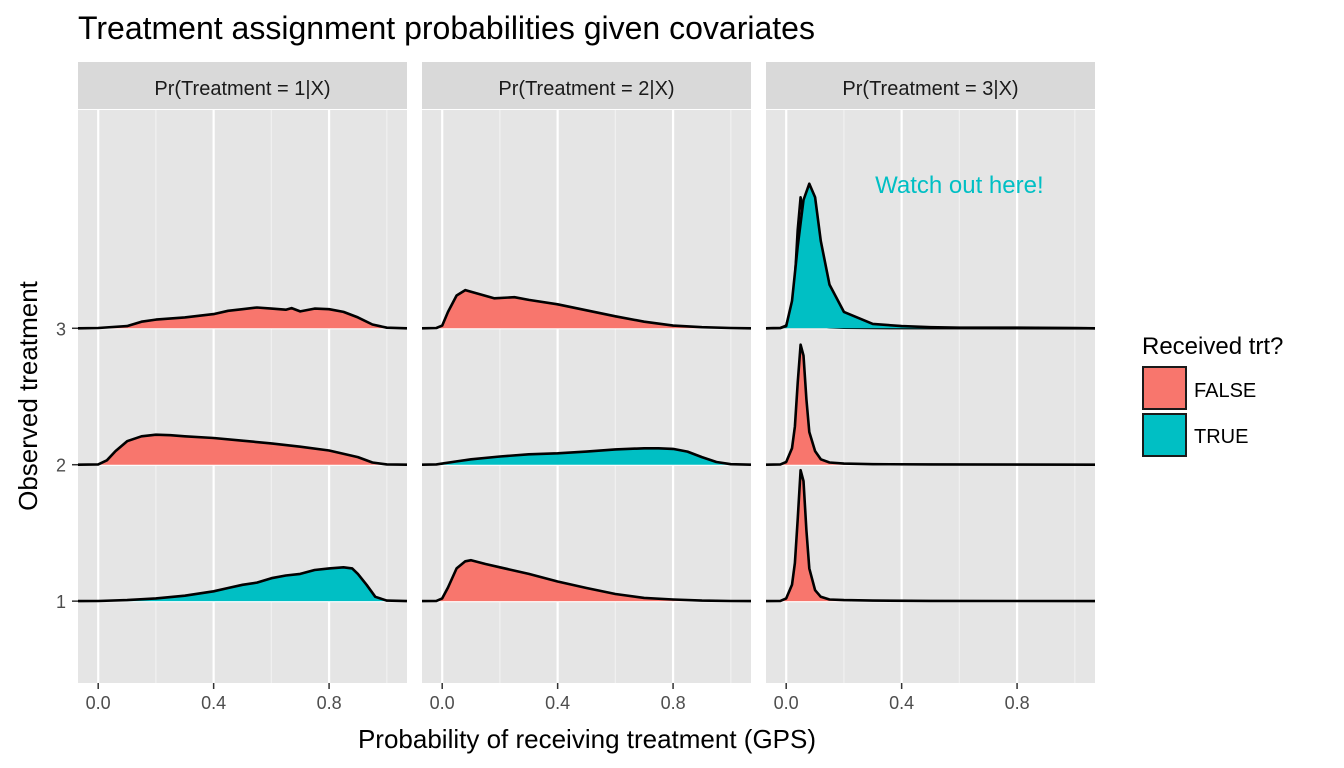  I want to click on legend-title: Received trt?, so click(1212, 346).